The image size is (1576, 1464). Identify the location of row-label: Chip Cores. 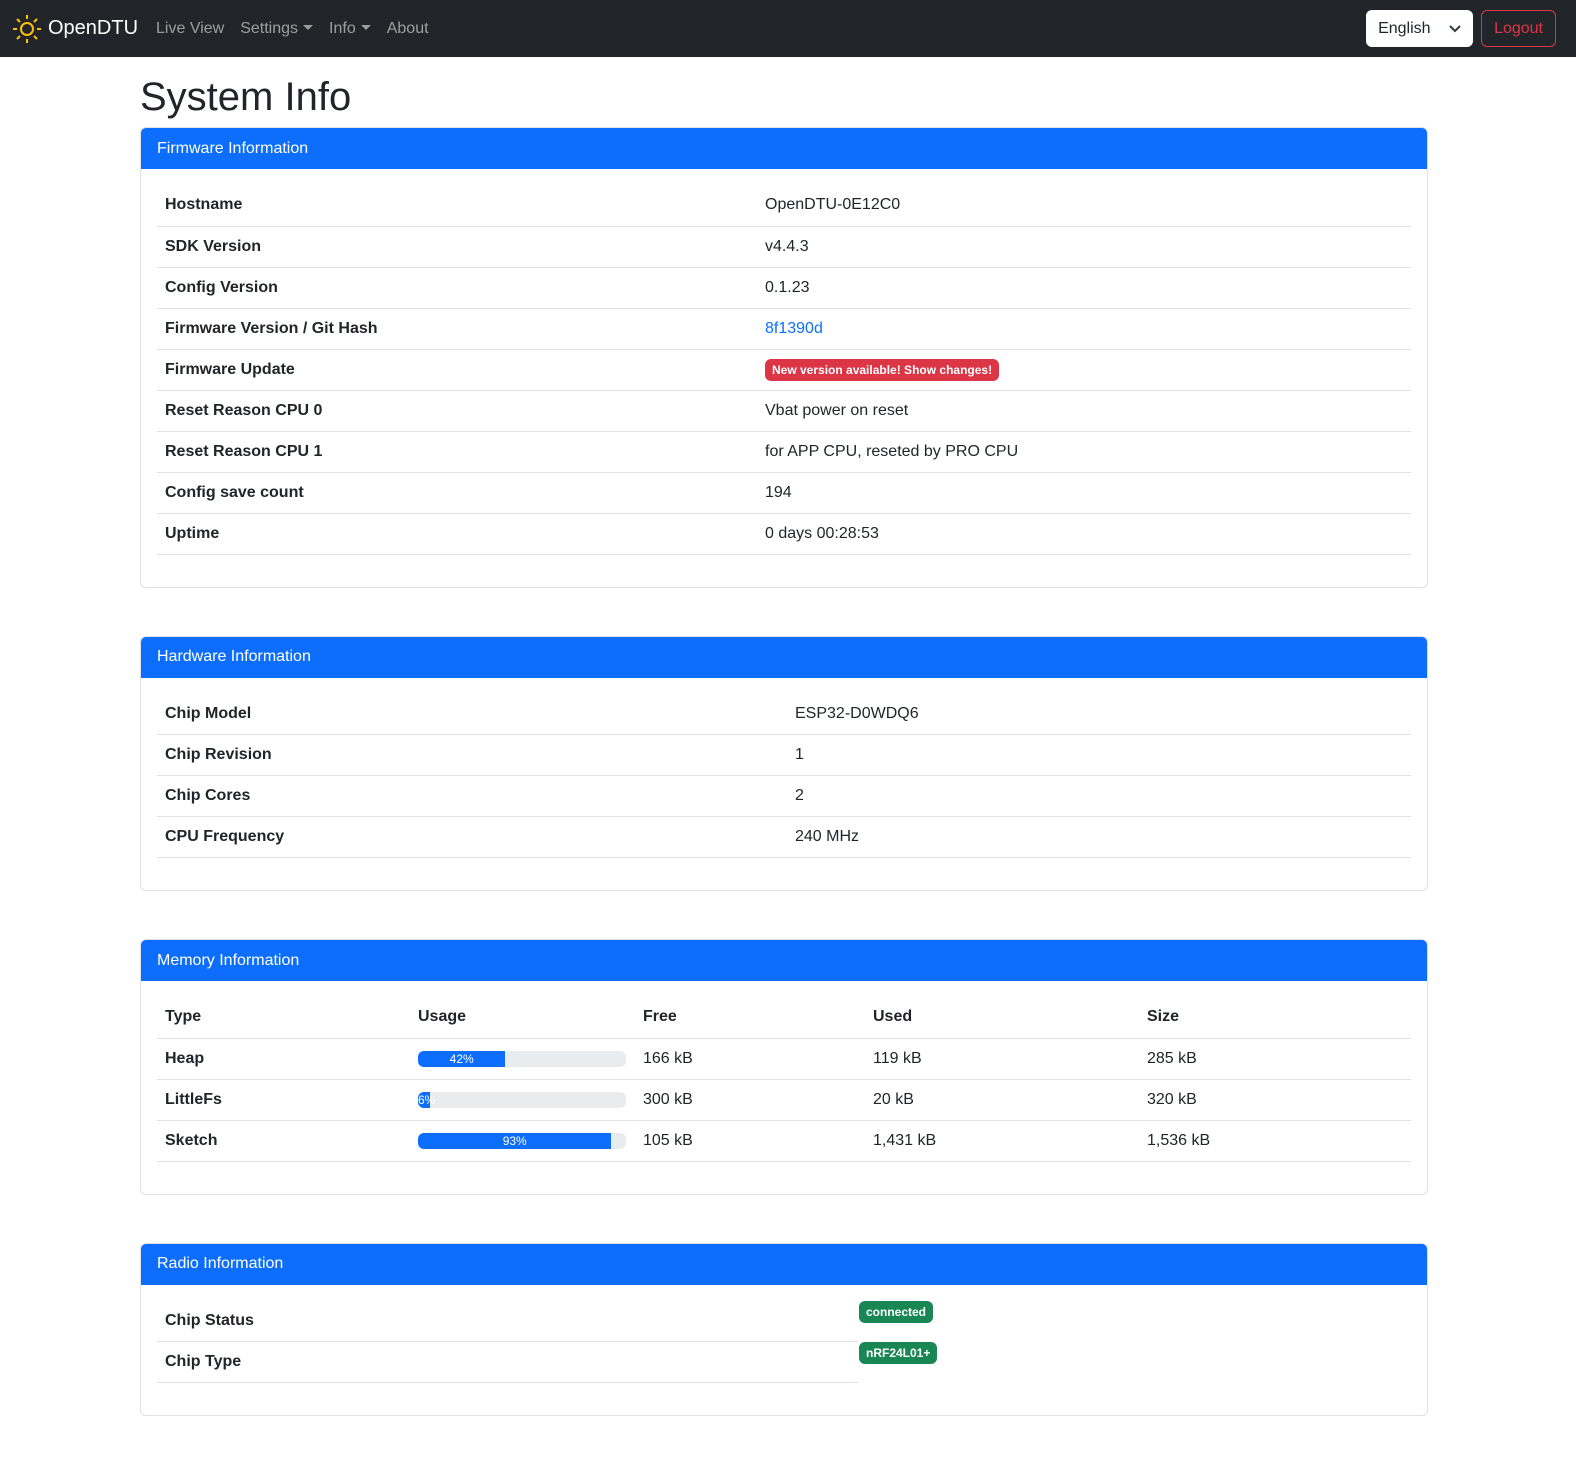
(472, 796).